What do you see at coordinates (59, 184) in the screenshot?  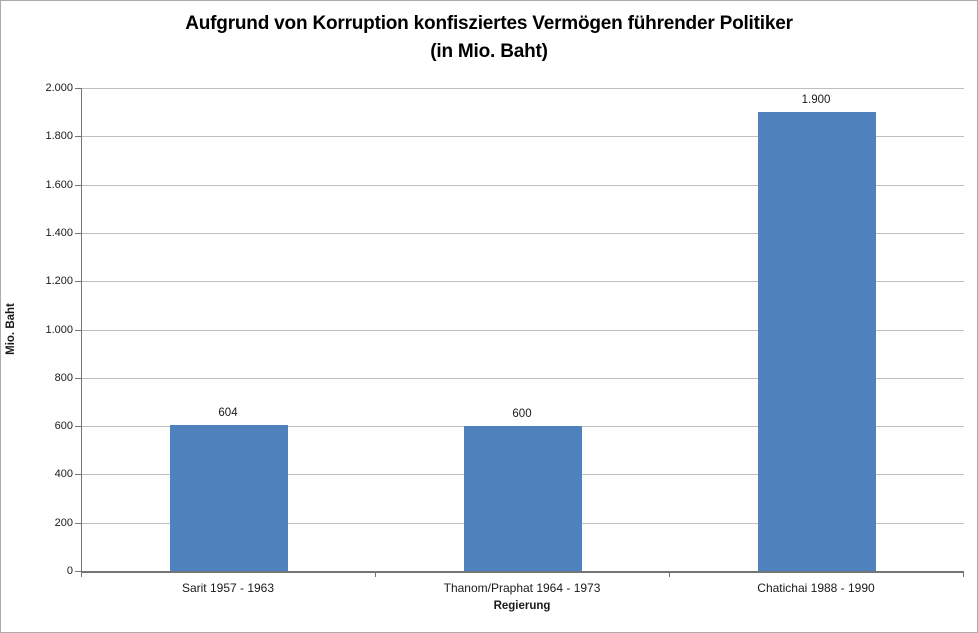 I see `y-tick-label: 1.600` at bounding box center [59, 184].